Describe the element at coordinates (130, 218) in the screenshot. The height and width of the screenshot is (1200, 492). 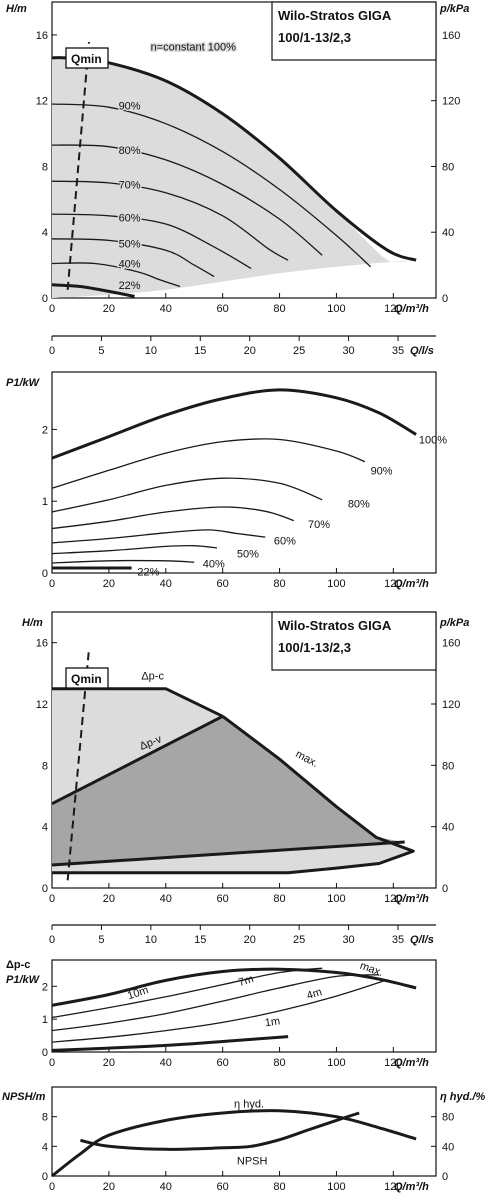
I see `curve-label: 60%` at that location.